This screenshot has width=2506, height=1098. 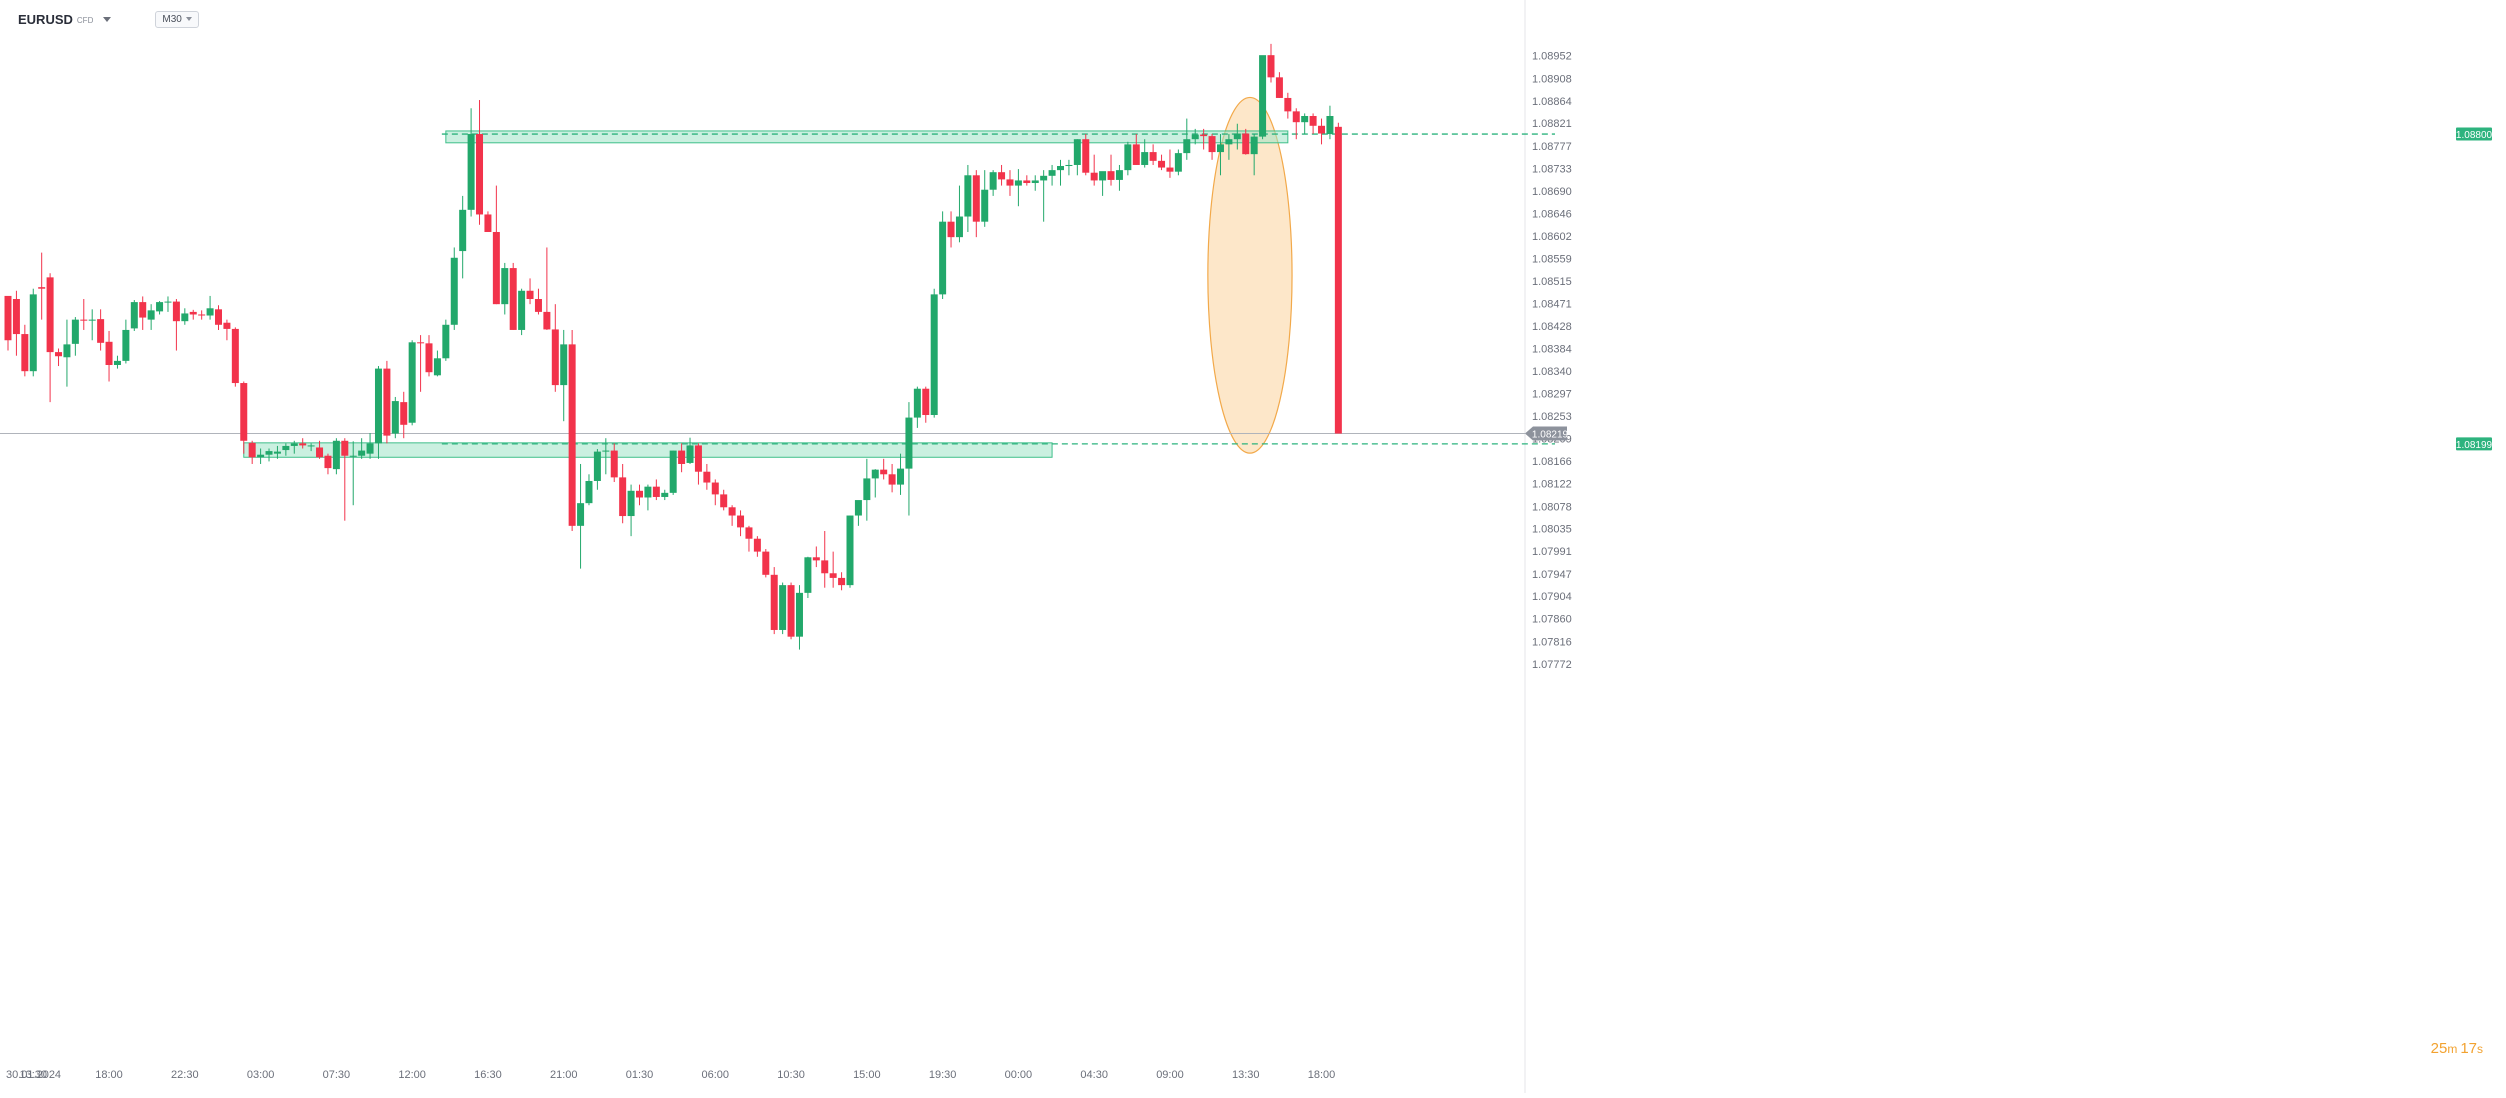 I want to click on price-tick-label: 1.08821, so click(x=1552, y=124).